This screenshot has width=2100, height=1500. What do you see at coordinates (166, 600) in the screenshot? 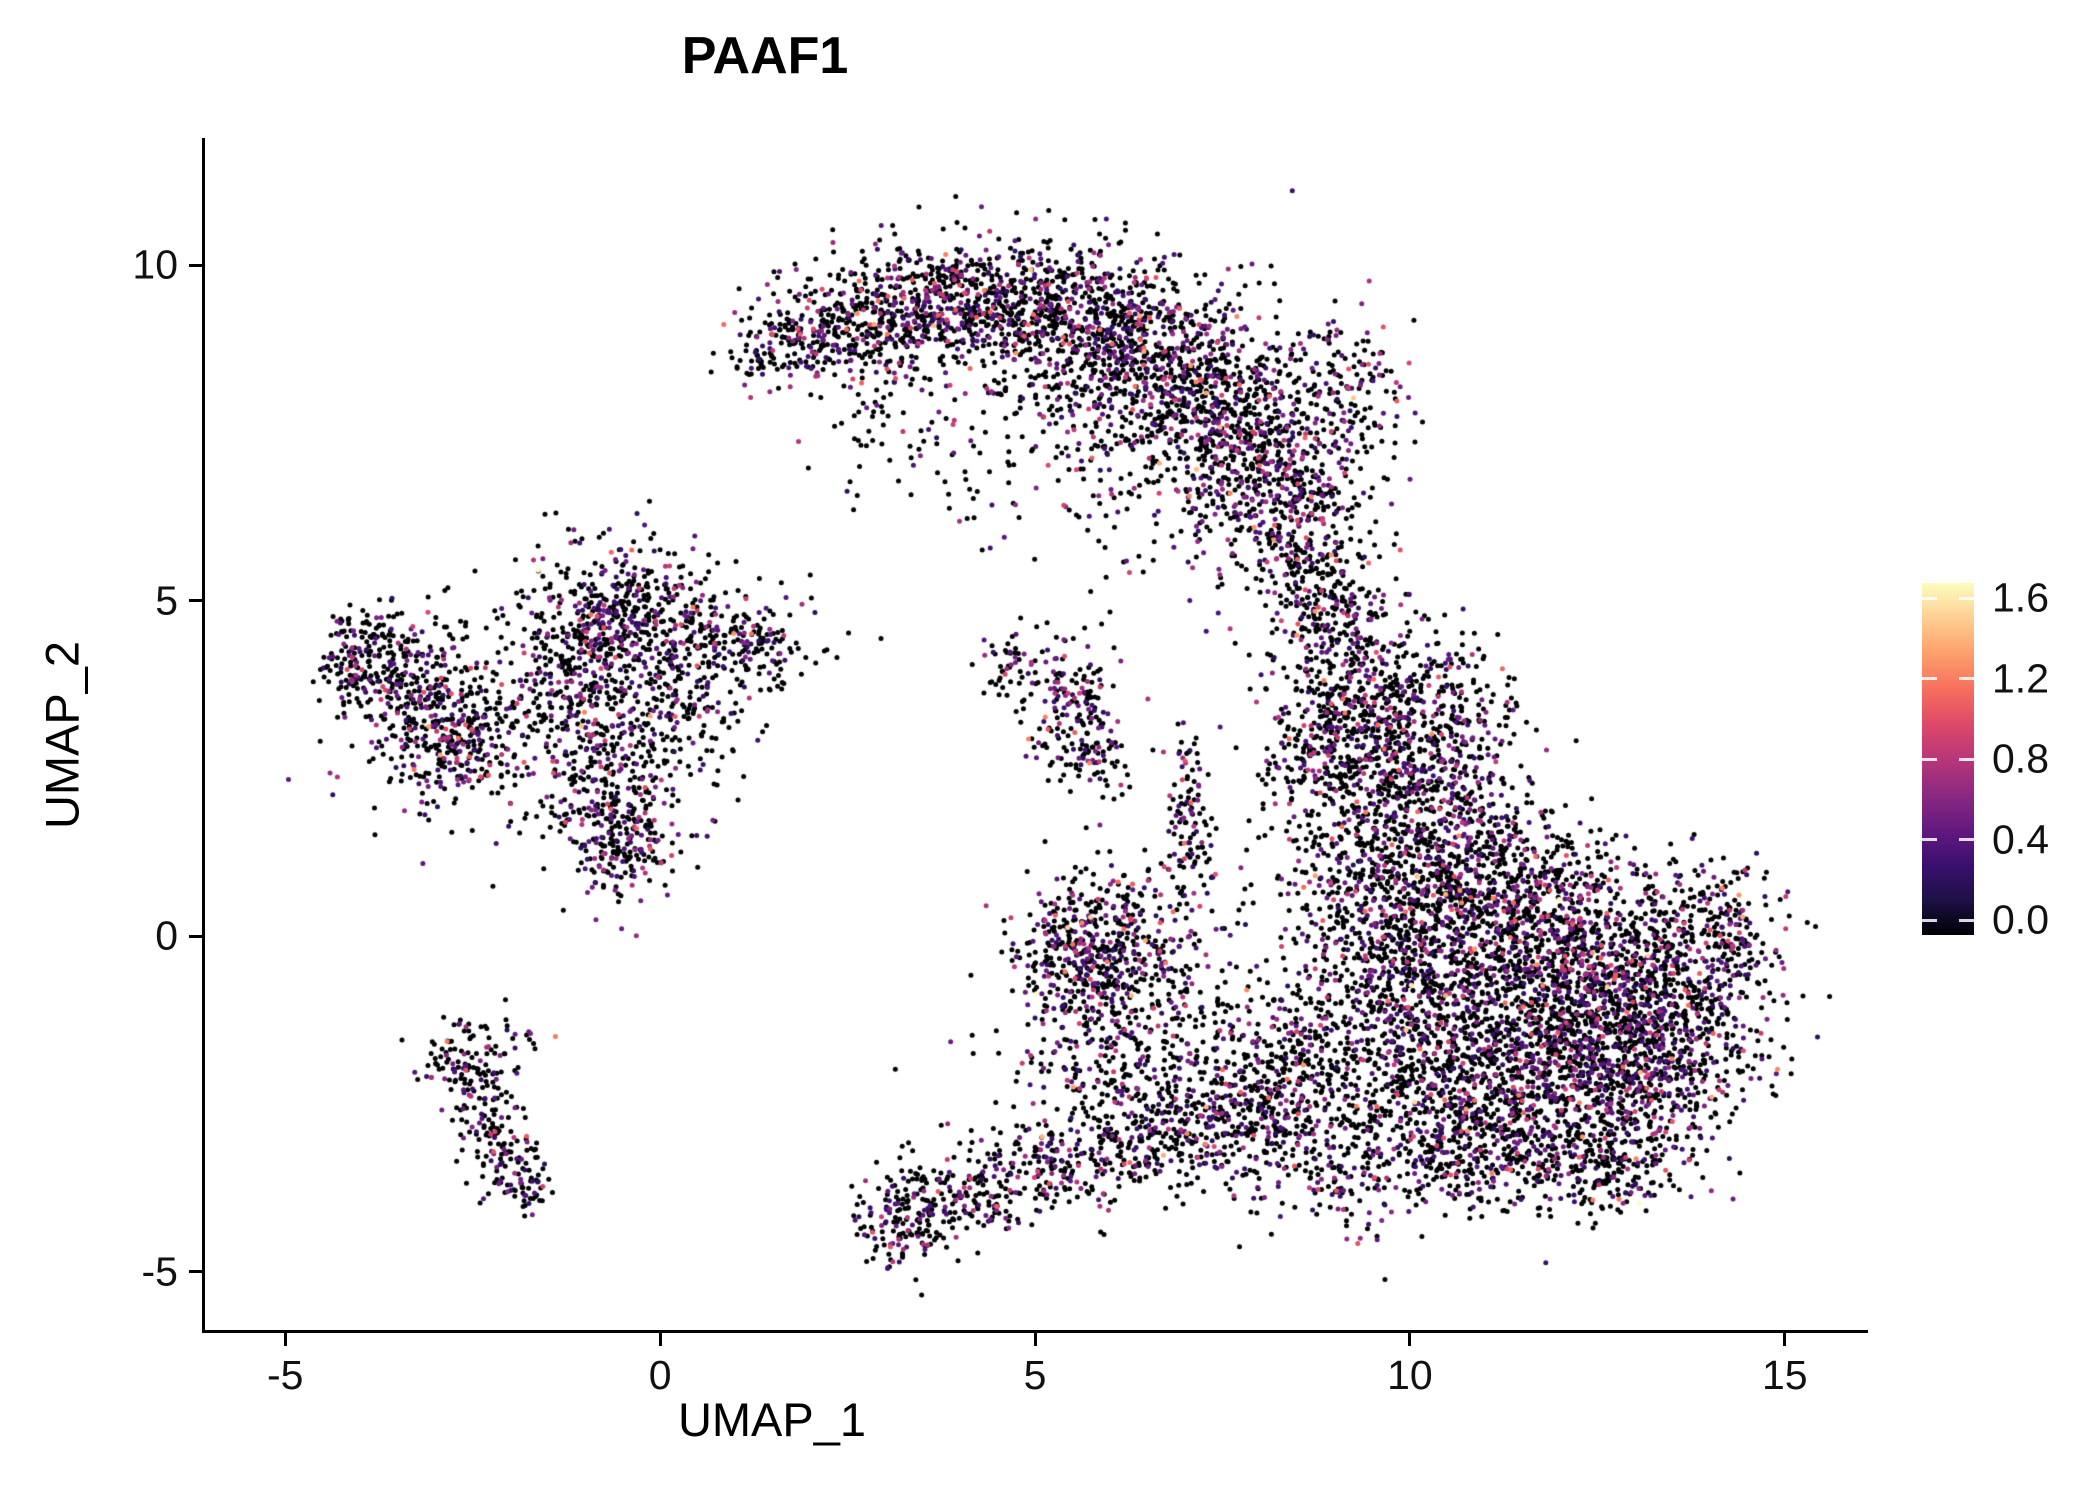
I see `y-tick-label: 5` at bounding box center [166, 600].